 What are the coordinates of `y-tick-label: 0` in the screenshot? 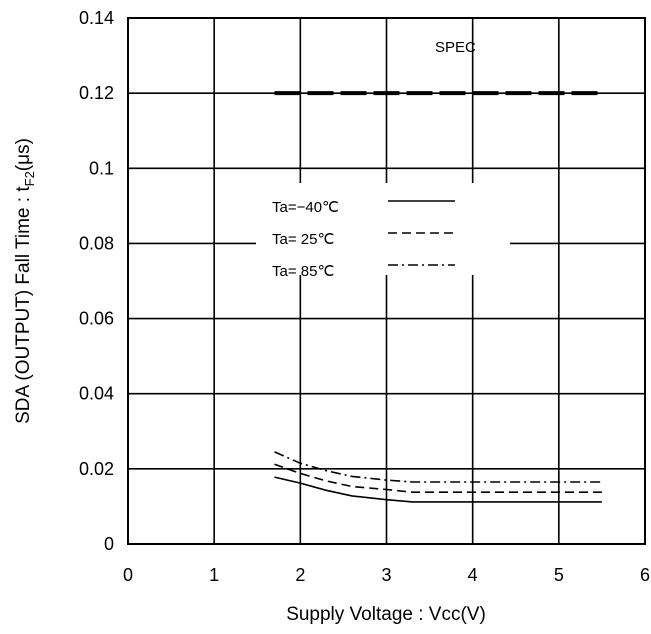 It's located at (109, 544).